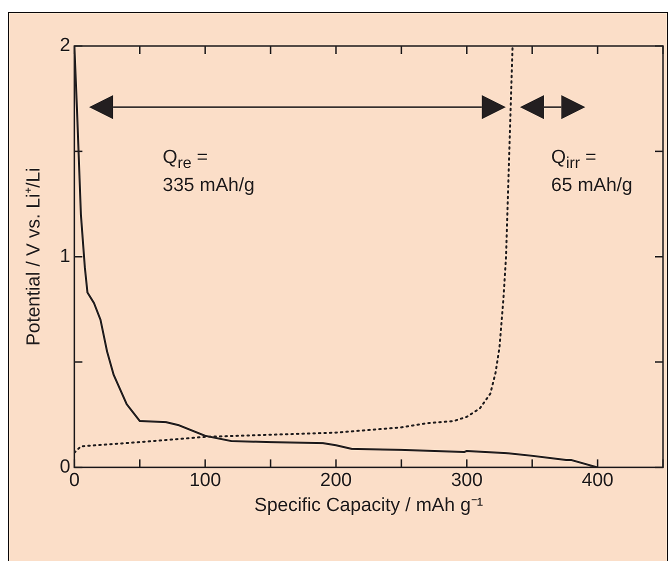 The height and width of the screenshot is (561, 670). What do you see at coordinates (466, 481) in the screenshot?
I see `x-tick-label: 300` at bounding box center [466, 481].